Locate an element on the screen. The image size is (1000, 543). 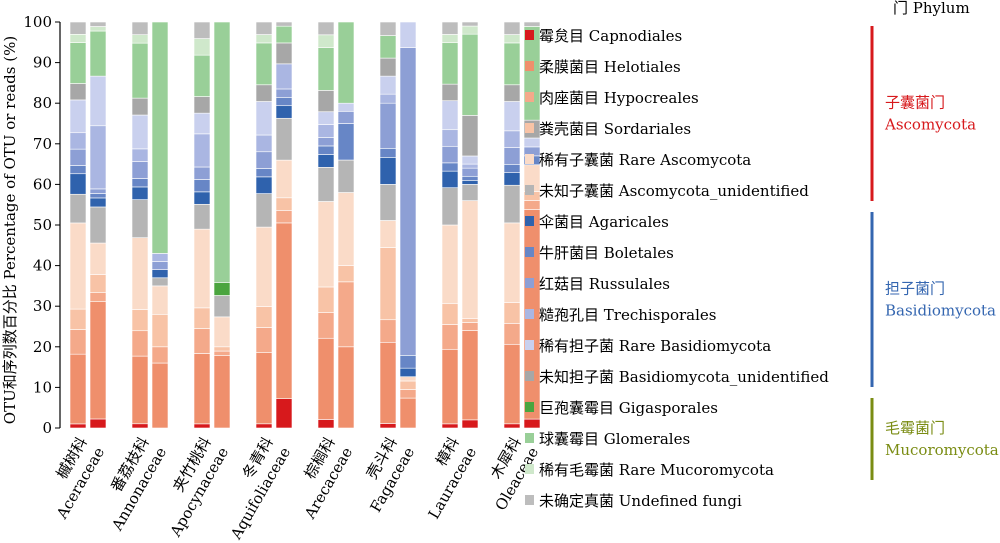
phylum-label-zh: 担子菌门 is located at coordinates (915, 289).